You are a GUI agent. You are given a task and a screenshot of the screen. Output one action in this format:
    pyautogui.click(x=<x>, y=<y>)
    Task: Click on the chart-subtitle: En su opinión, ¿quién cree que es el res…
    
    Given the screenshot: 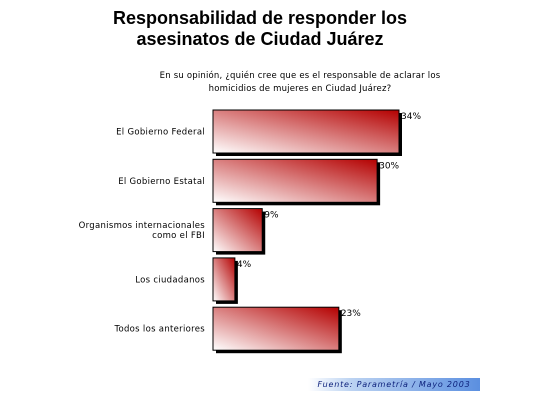 What is the action you would take?
    pyautogui.click(x=300, y=83)
    